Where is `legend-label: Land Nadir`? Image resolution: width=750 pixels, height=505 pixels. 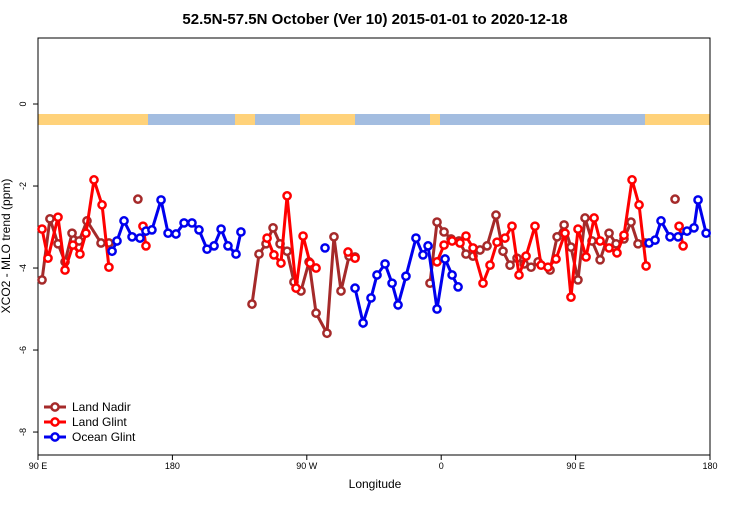 legend-label: Land Nadir is located at coordinates (101, 407).